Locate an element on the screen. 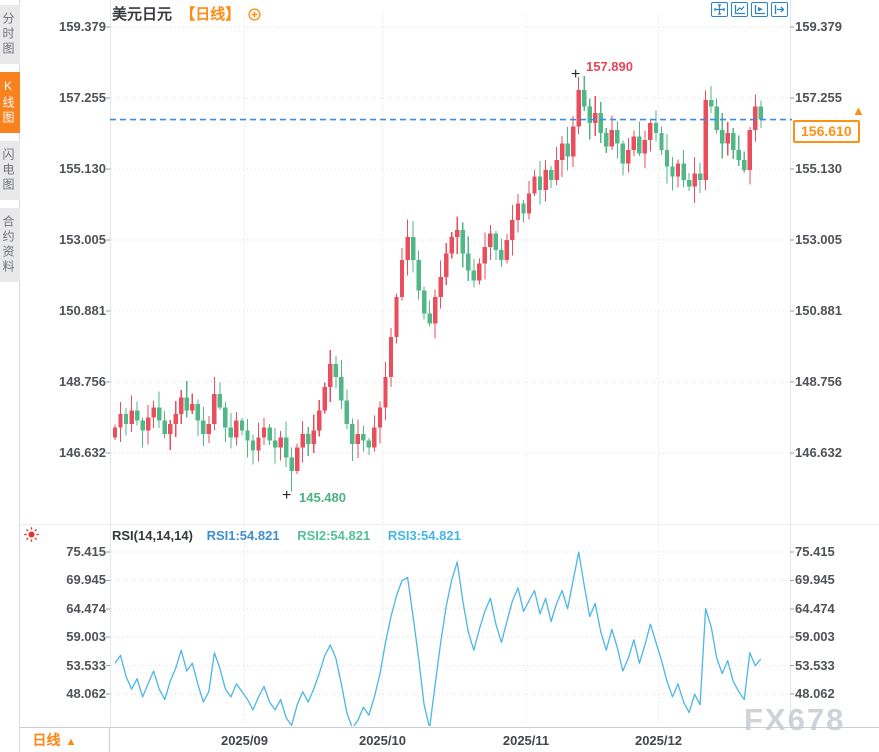 The width and height of the screenshot is (879, 752). axis-play-icon is located at coordinates (759, 9).